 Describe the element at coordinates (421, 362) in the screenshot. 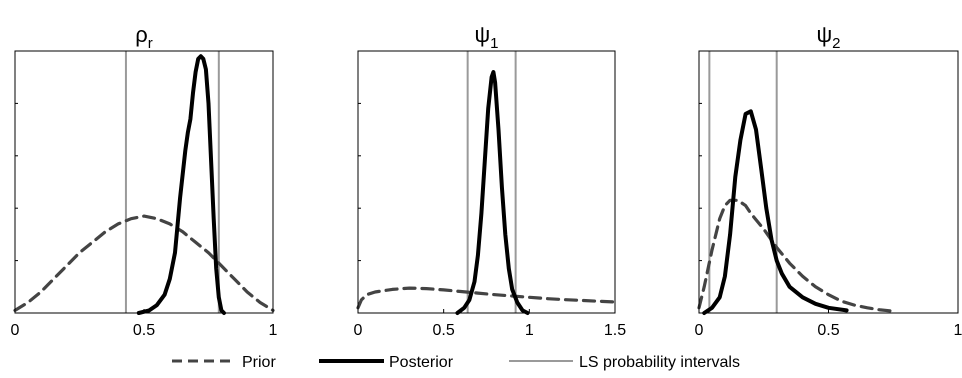

I see `legend-posterior-label: Posterior` at that location.